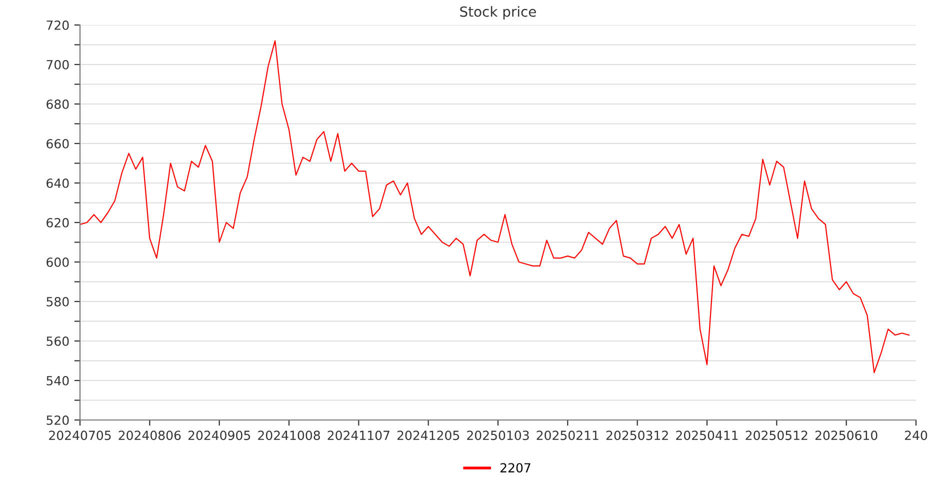  Describe the element at coordinates (707, 435) in the screenshot. I see `x-tick-label: 20250411` at that location.